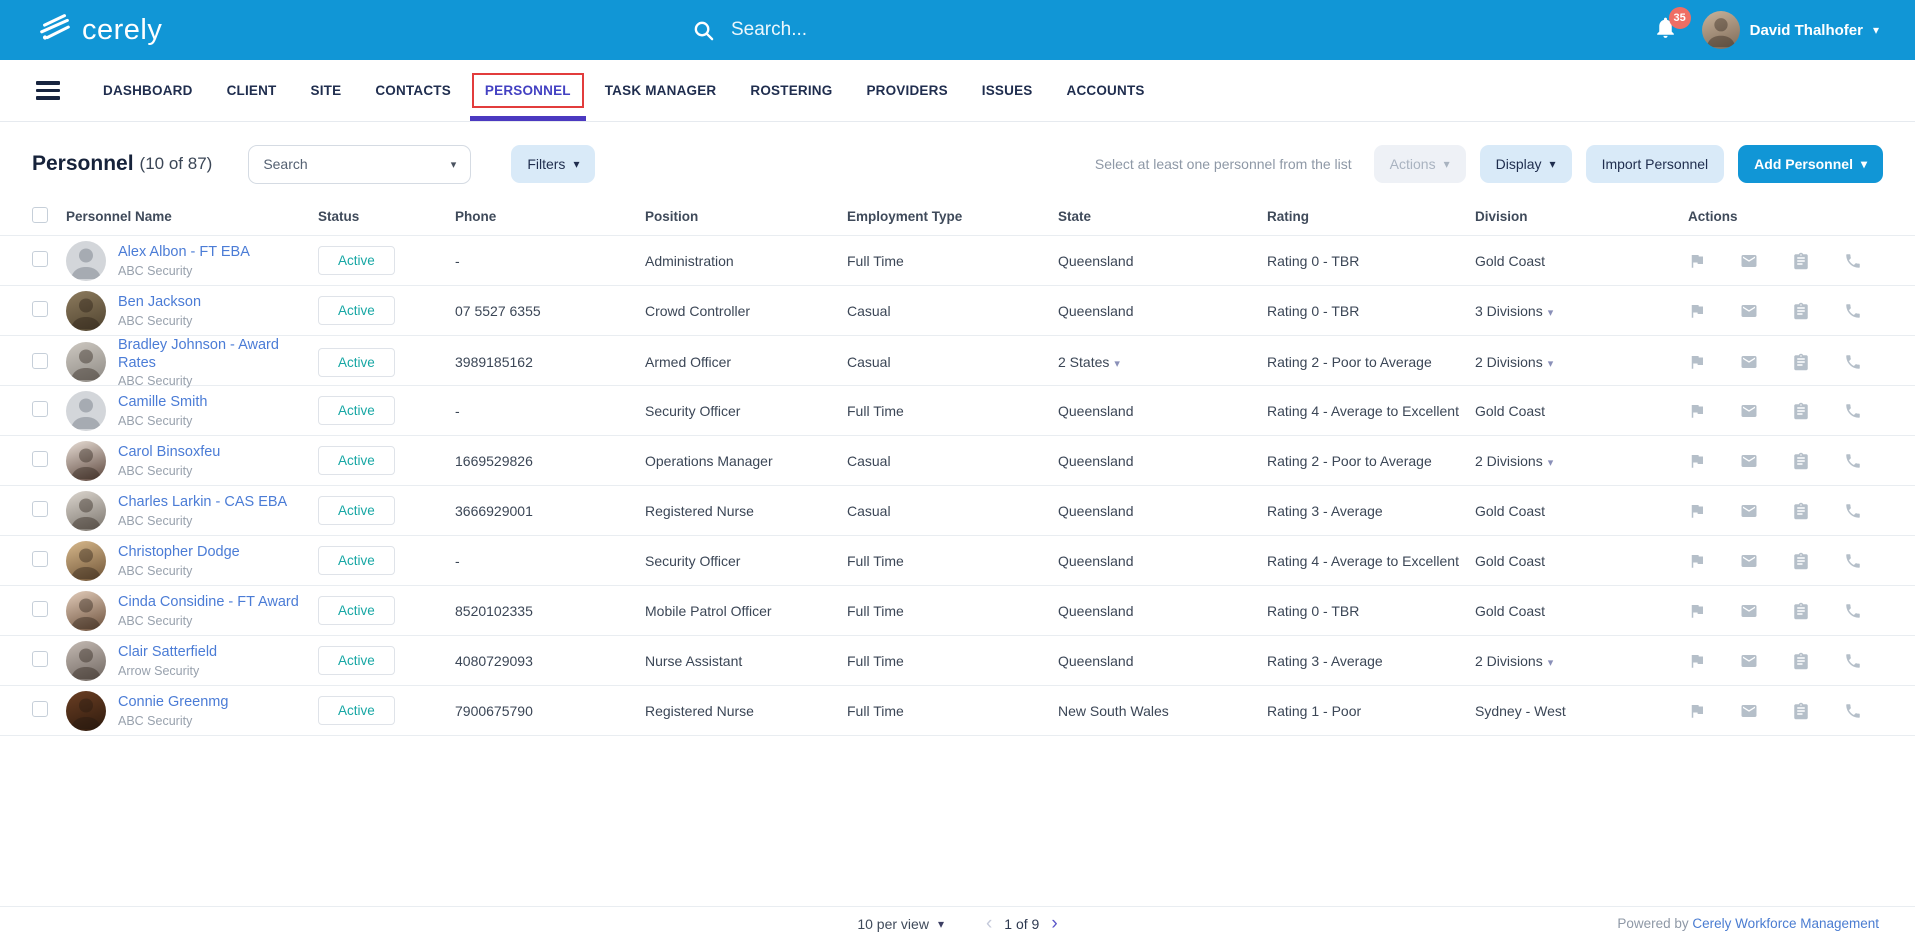 This screenshot has width=1915, height=940. What do you see at coordinates (169, 452) in the screenshot?
I see `personnel-name-link: Carol Binsoxfeu` at bounding box center [169, 452].